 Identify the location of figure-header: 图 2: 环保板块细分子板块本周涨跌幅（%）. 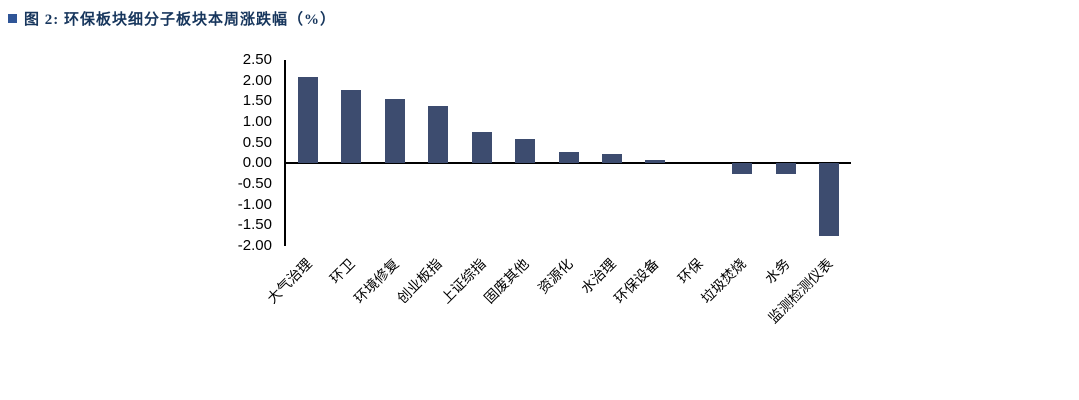
(172, 18).